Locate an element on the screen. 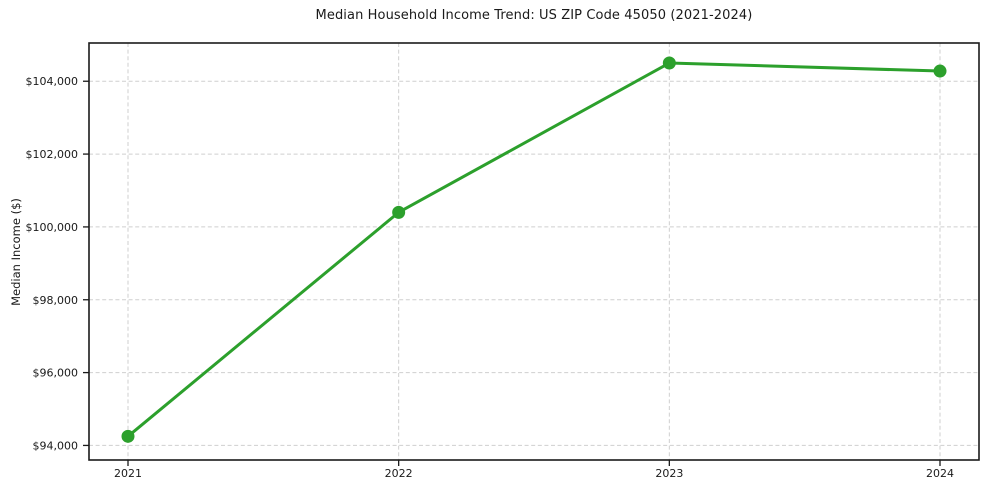 This screenshot has height=490, width=989. y-tick-label: $96,000 is located at coordinates (56, 373).